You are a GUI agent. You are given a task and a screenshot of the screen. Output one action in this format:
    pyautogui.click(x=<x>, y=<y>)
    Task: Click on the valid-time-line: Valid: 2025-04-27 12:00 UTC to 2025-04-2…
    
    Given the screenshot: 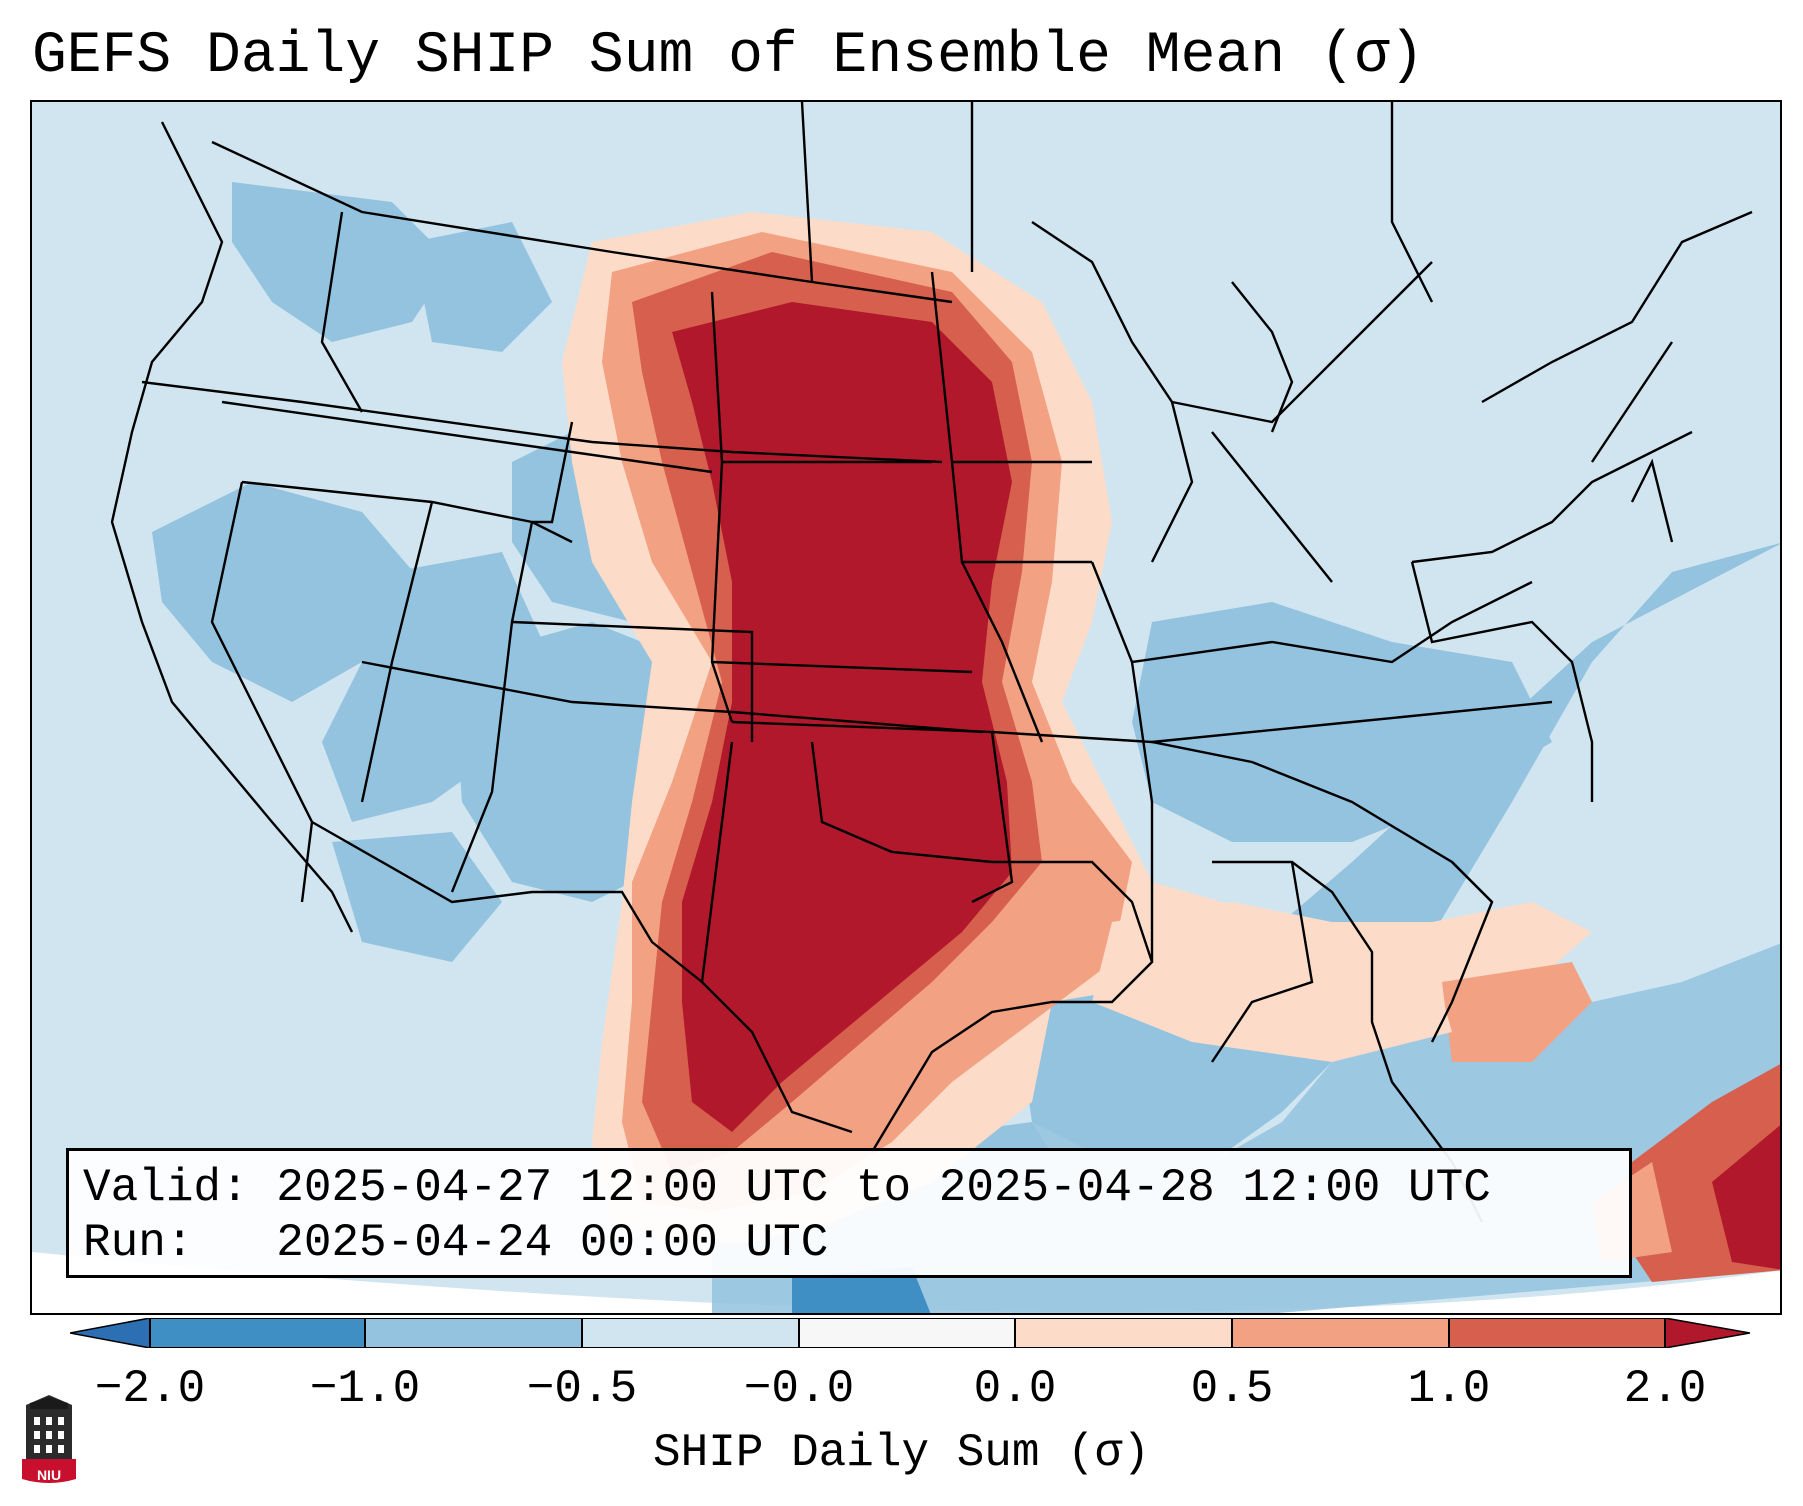 What is the action you would take?
    pyautogui.click(x=787, y=1188)
    